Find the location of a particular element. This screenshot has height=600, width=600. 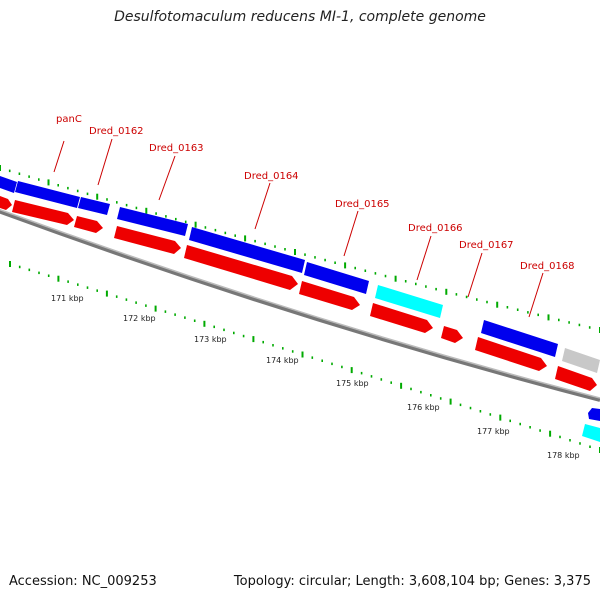

kbp-label: 176 kbp is located at coordinates (423, 407).